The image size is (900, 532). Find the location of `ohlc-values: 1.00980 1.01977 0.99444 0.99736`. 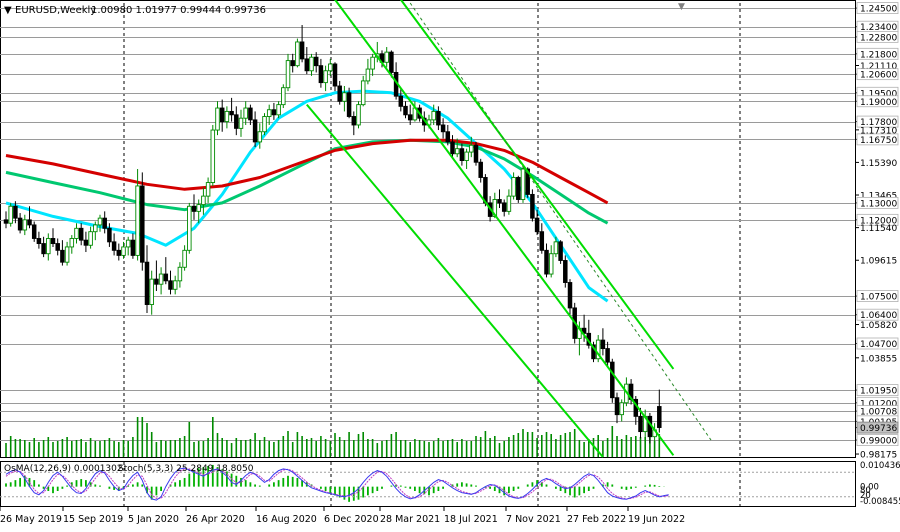

ohlc-values: 1.00980 1.01977 0.99444 0.99736 is located at coordinates (178, 10).